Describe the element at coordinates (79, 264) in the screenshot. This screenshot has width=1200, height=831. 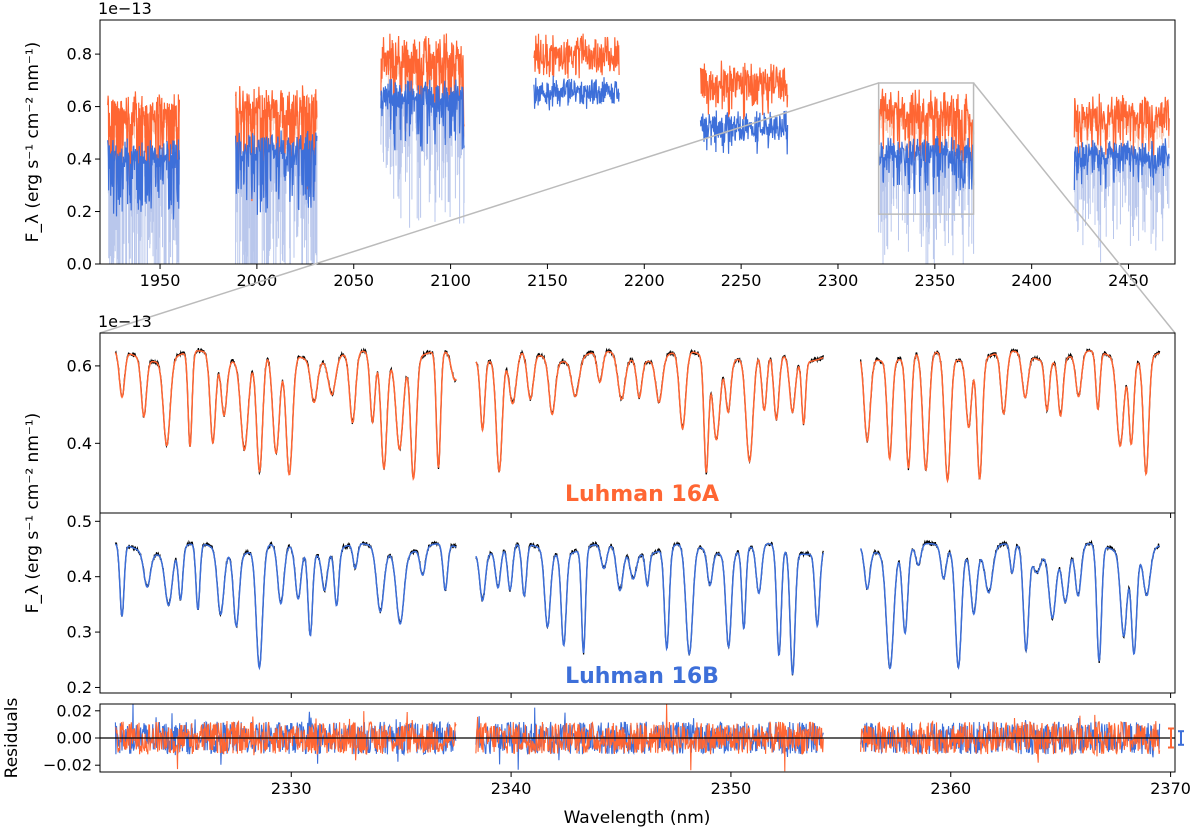
I see `top-y-tick-label: 0.0` at that location.